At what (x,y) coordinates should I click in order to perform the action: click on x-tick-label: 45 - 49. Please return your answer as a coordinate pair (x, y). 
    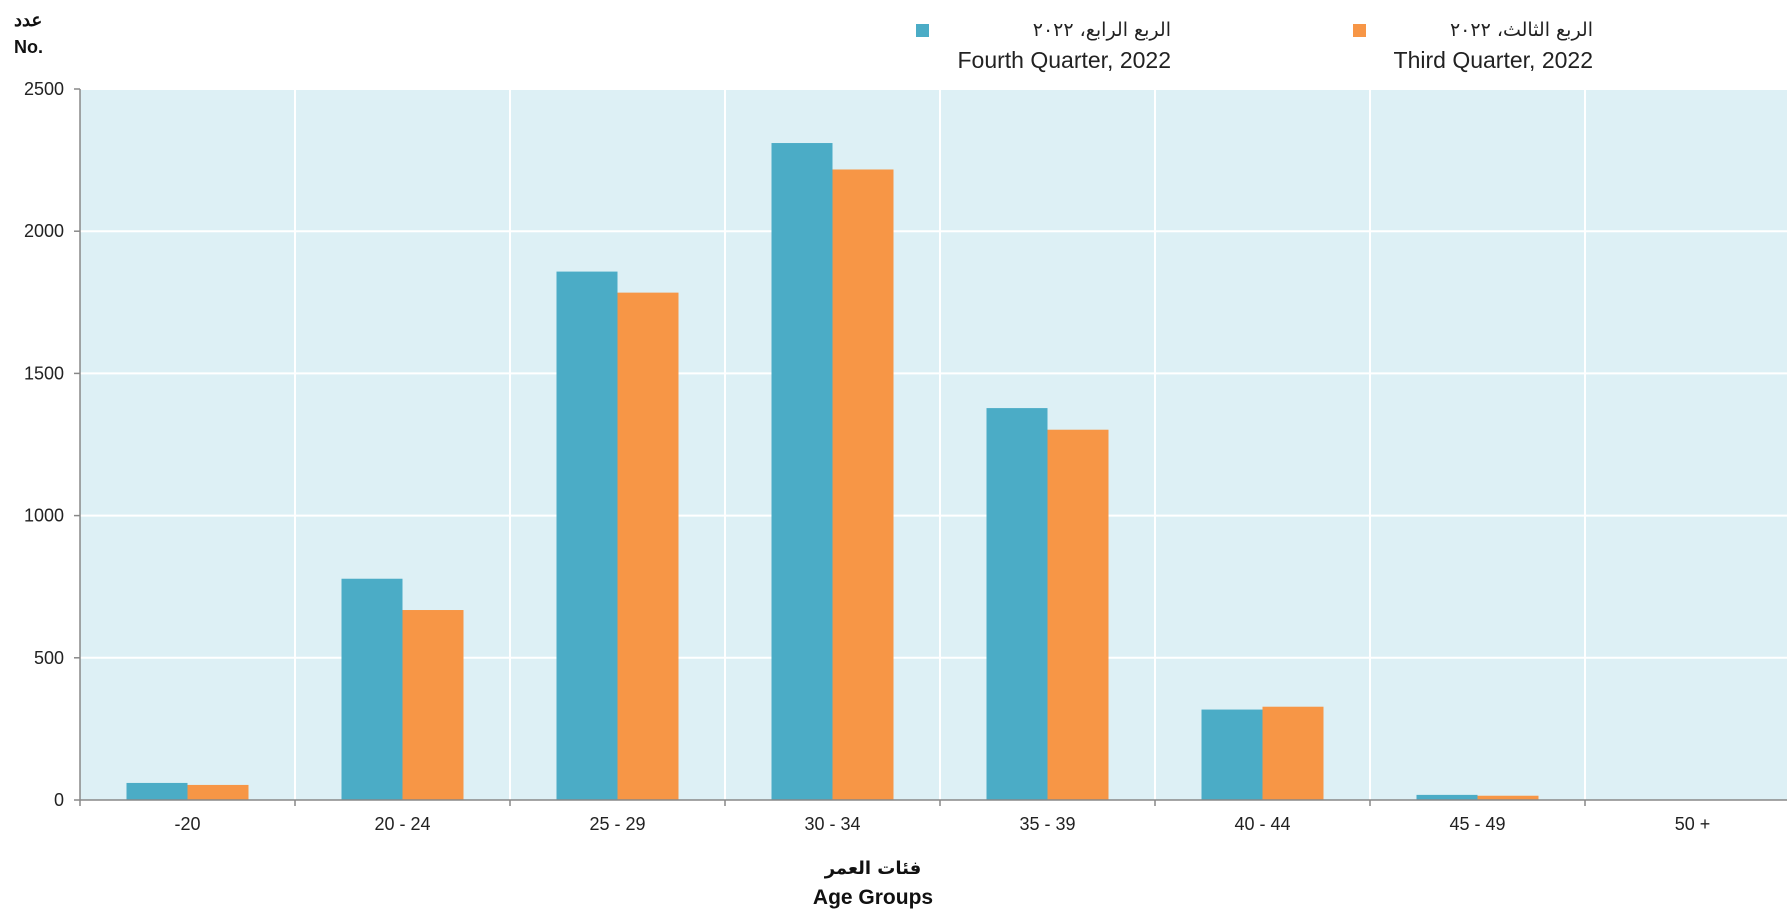
    Looking at the image, I should click on (1477, 824).